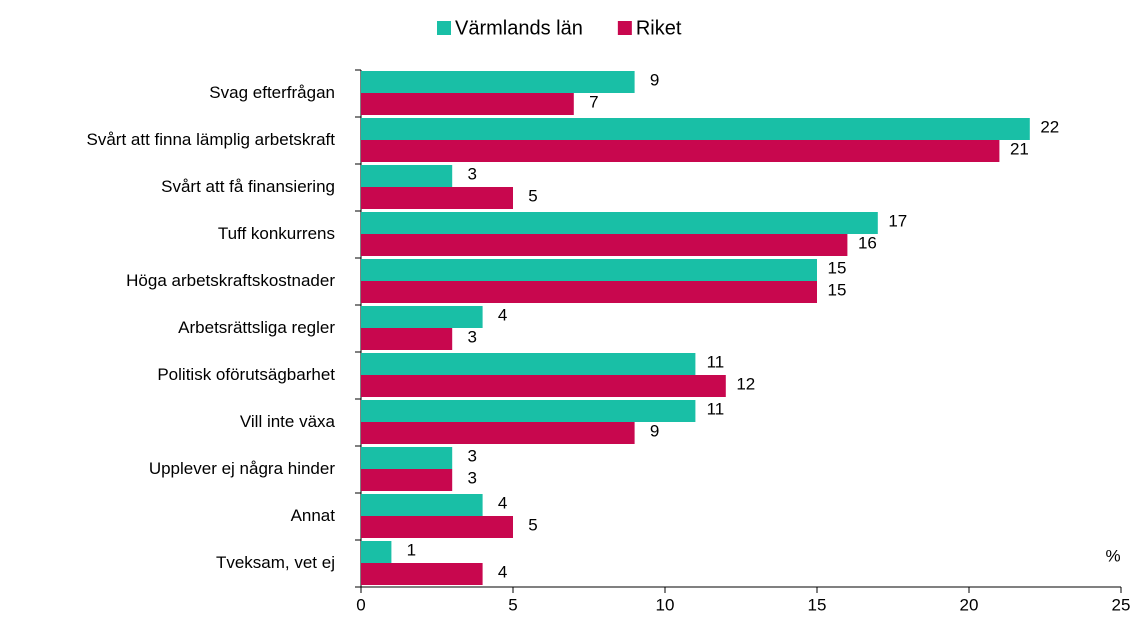 The width and height of the screenshot is (1134, 626). What do you see at coordinates (272, 92) in the screenshot?
I see `category-label: Svag efterfrågan` at bounding box center [272, 92].